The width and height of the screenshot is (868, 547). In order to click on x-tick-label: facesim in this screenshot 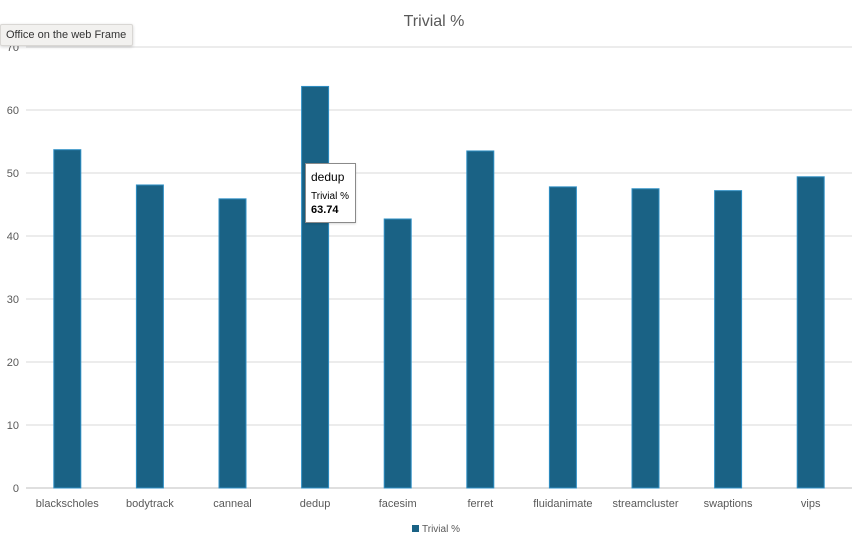, I will do `click(398, 504)`.